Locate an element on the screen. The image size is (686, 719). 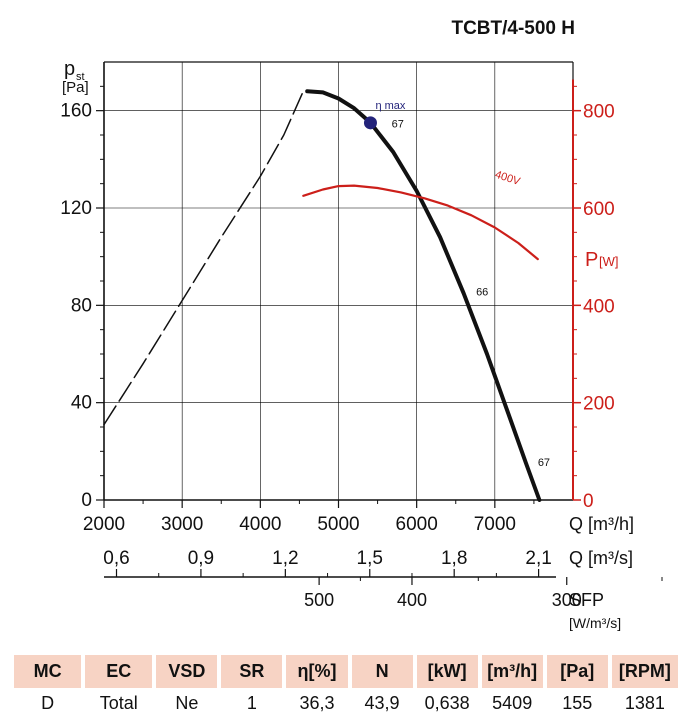
y-left-label: p is located at coordinates (69, 69).